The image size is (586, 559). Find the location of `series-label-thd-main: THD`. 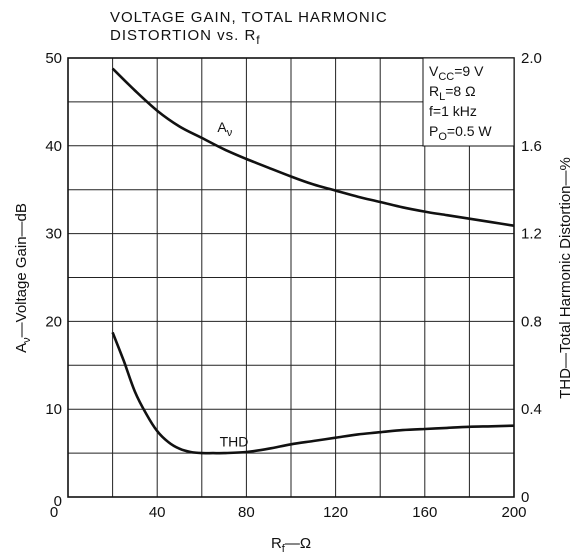

series-label-thd-main: THD is located at coordinates (234, 442).